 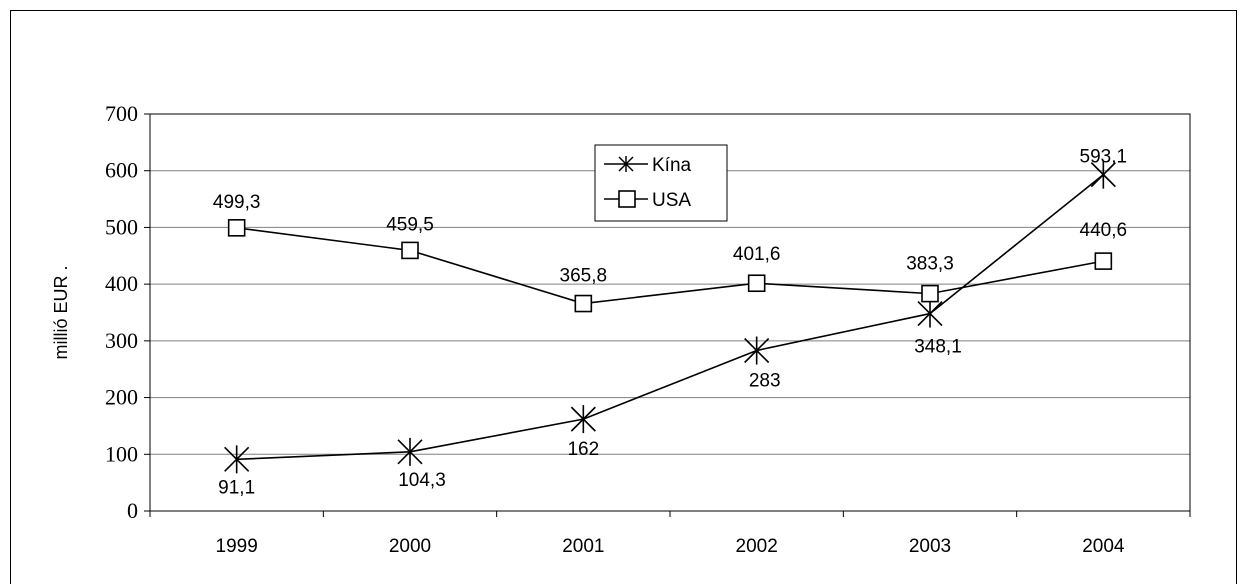 What do you see at coordinates (410, 546) in the screenshot?
I see `x-tick-label: 2000` at bounding box center [410, 546].